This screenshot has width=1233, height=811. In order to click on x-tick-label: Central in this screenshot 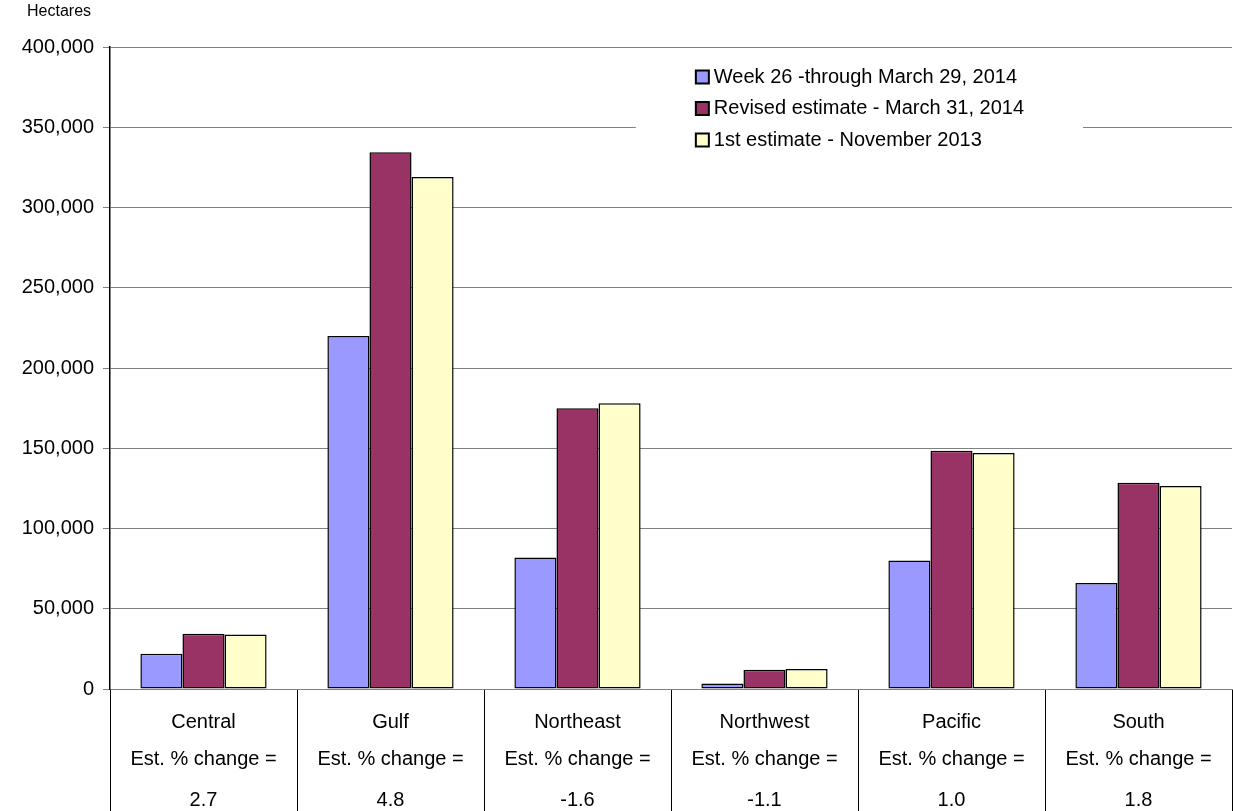, I will do `click(203, 720)`.